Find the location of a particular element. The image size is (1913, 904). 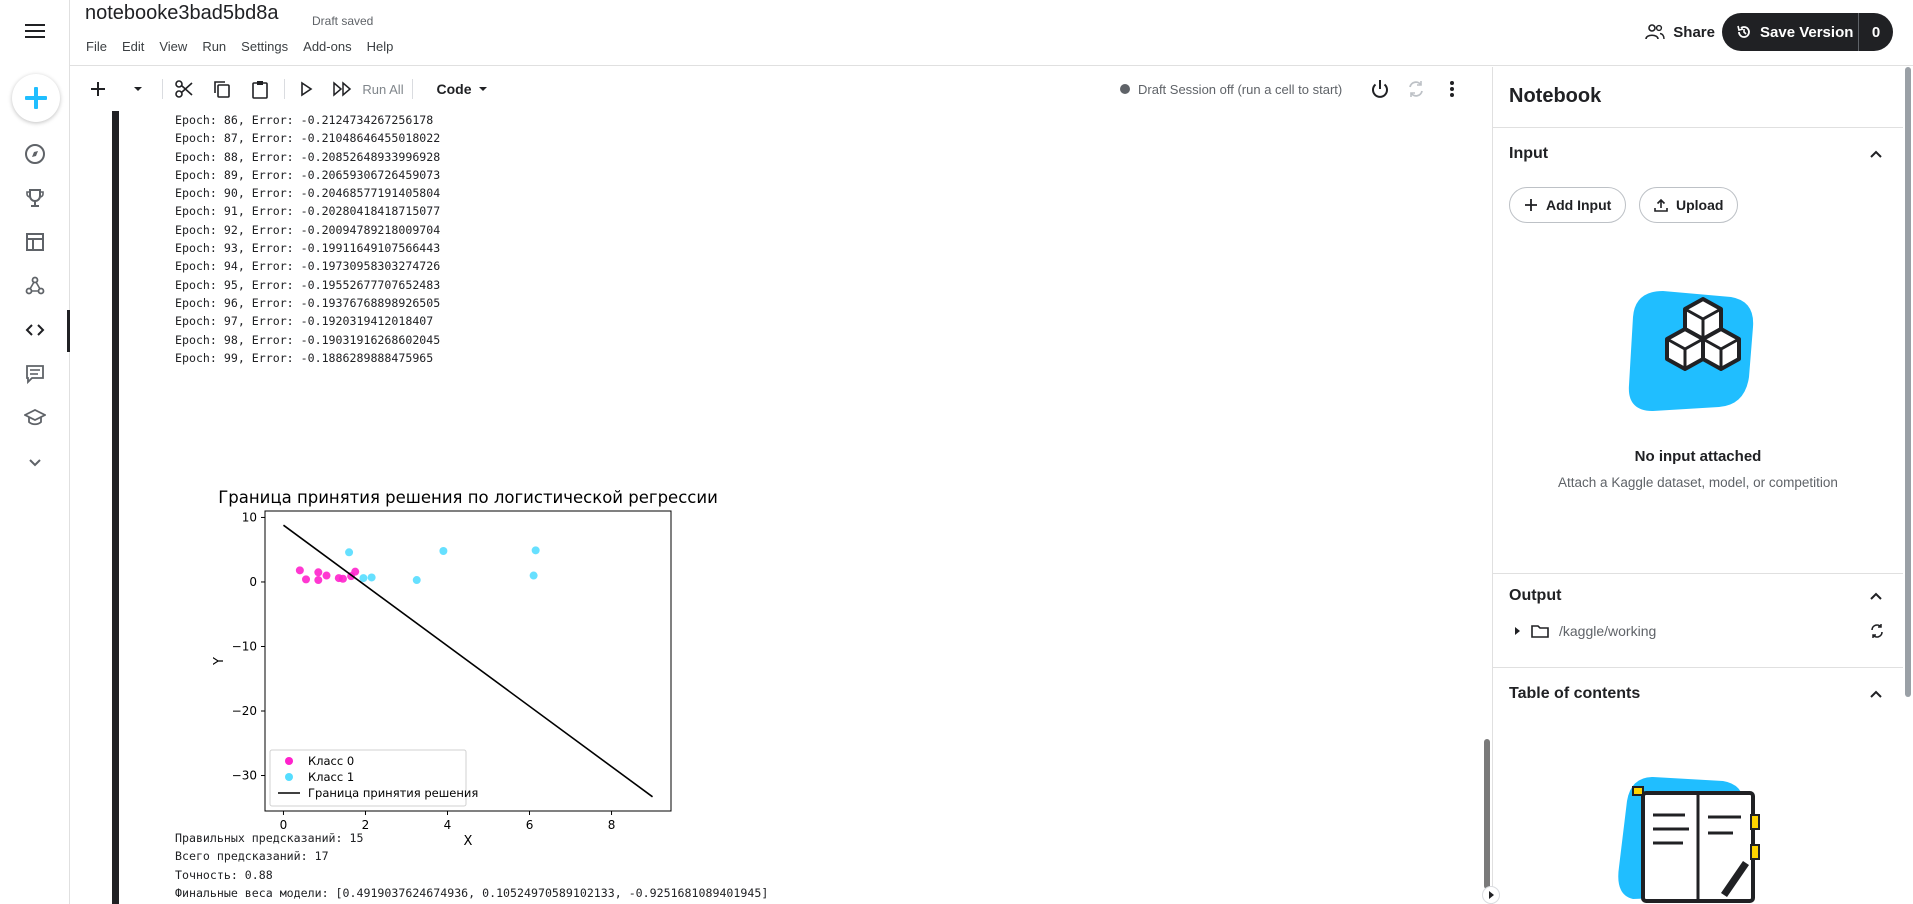

menu-edit: Edit is located at coordinates (133, 46).